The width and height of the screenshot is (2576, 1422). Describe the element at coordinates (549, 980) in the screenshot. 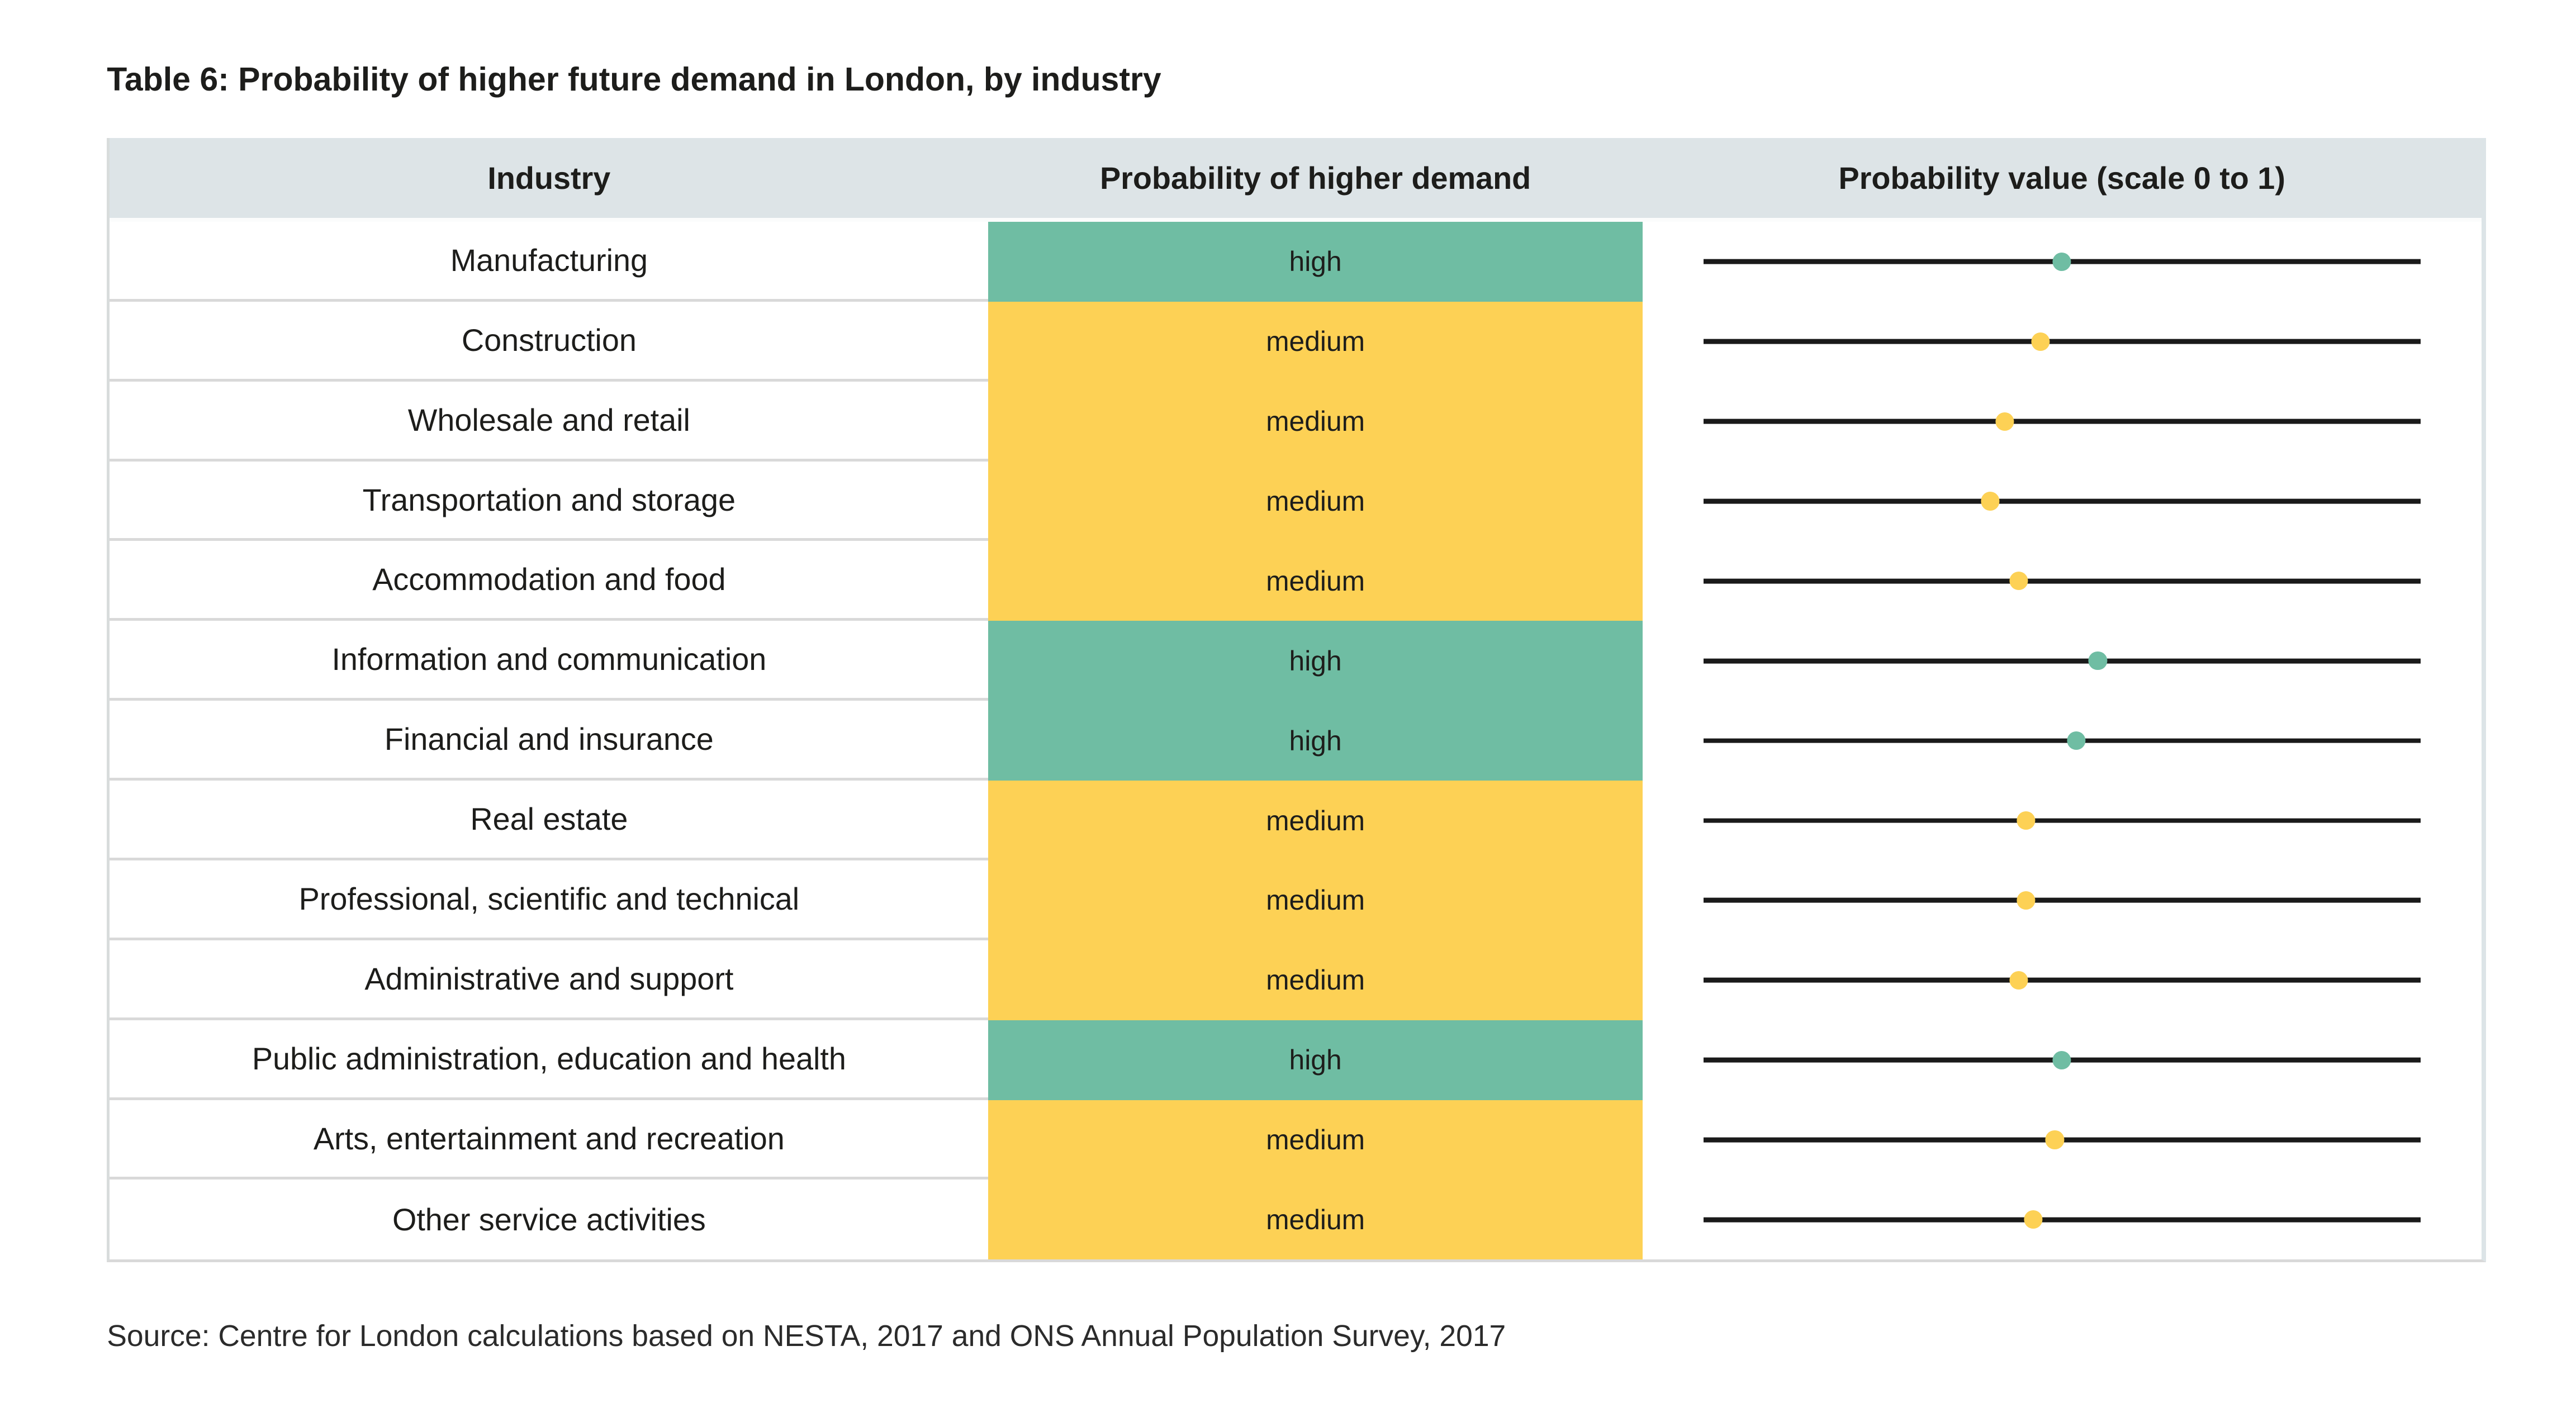

I see `industry-cell: Administrative and support` at that location.